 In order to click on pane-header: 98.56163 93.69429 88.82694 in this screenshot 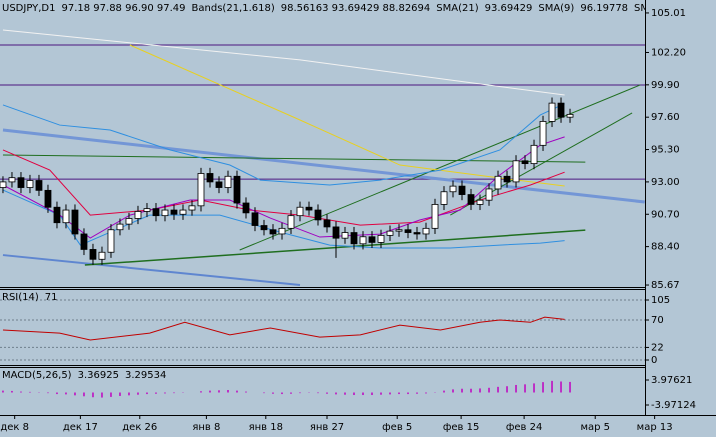, I will do `click(356, 8)`.